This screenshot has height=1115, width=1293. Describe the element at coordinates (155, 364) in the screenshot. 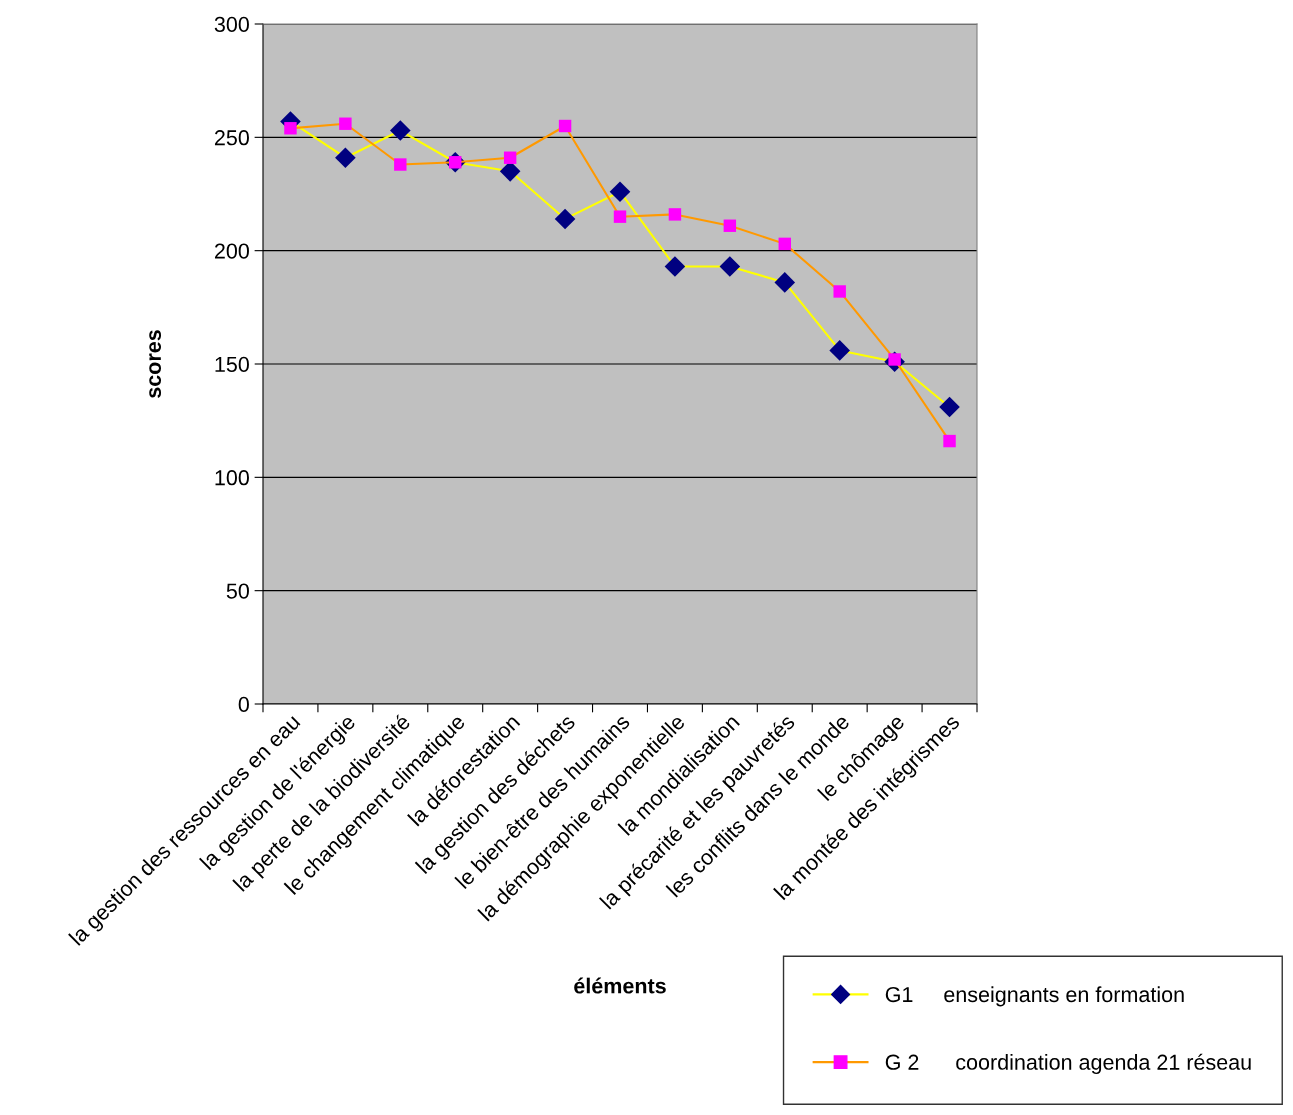

I see `y-axis-title: scores` at that location.